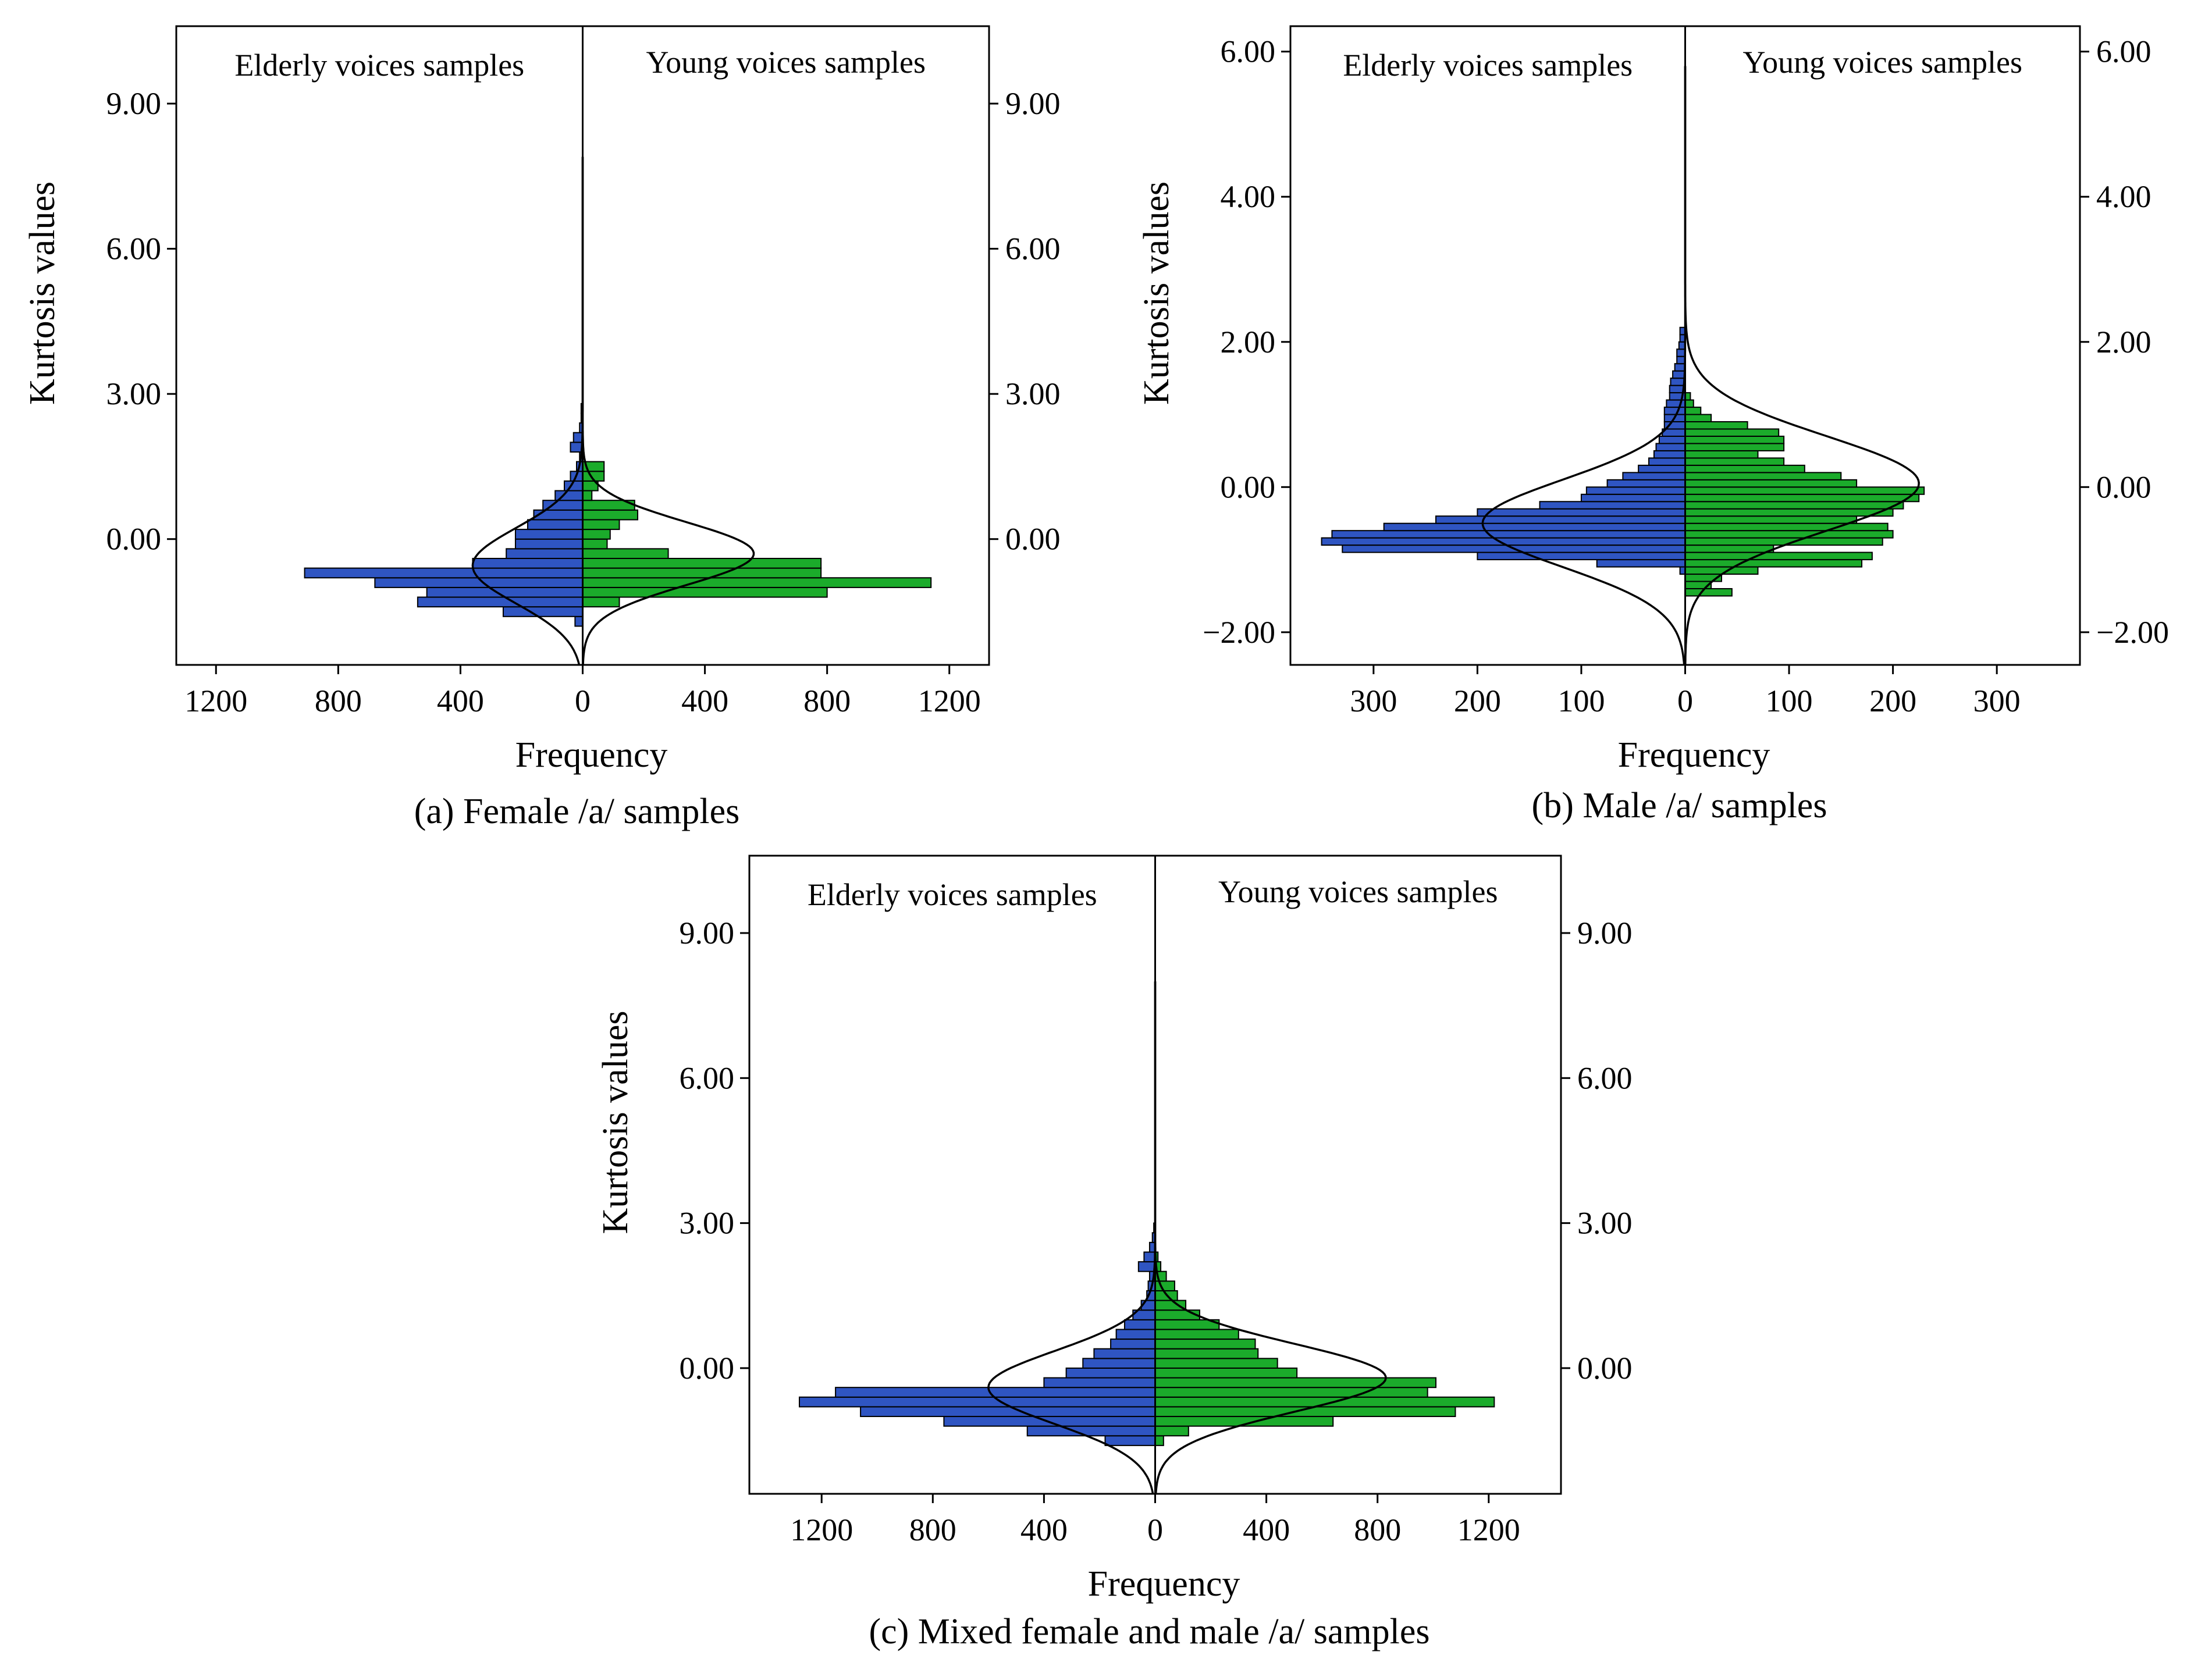 This screenshot has width=2212, height=1666. I want to click on x-tick-label: 200, so click(1477, 701).